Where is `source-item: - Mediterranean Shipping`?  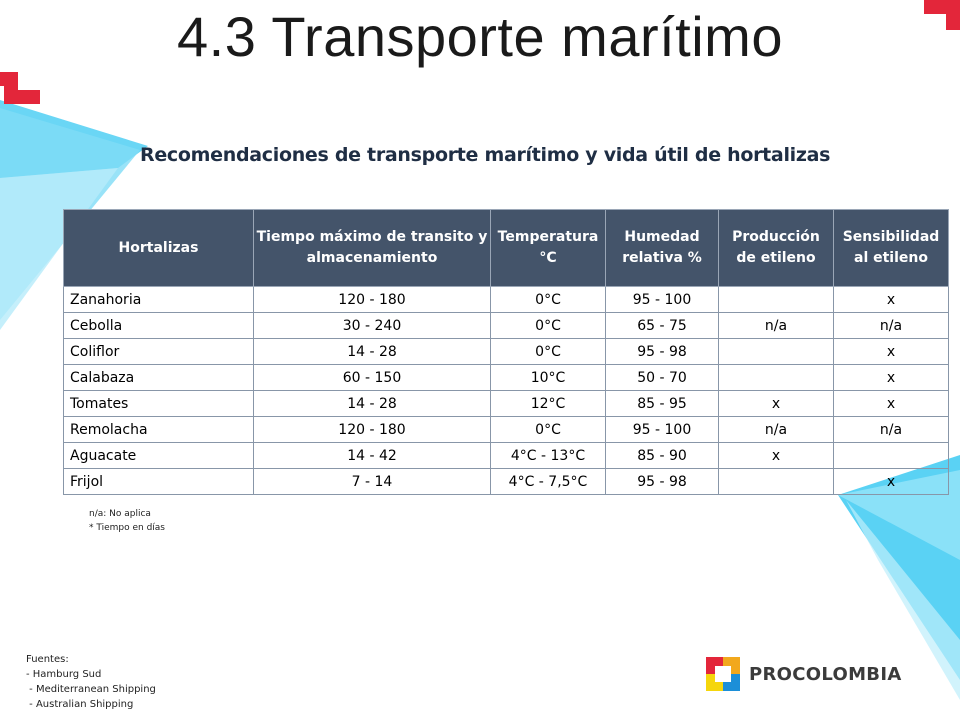 source-item: - Mediterranean Shipping is located at coordinates (91, 689).